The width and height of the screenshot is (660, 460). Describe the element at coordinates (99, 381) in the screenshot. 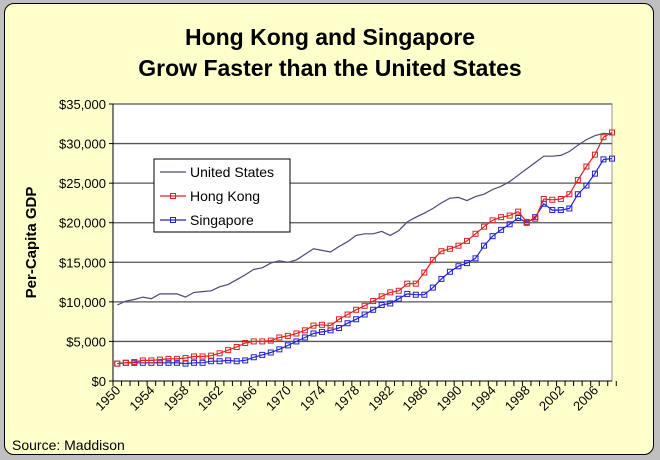

I see `y-tick-label: $0` at that location.